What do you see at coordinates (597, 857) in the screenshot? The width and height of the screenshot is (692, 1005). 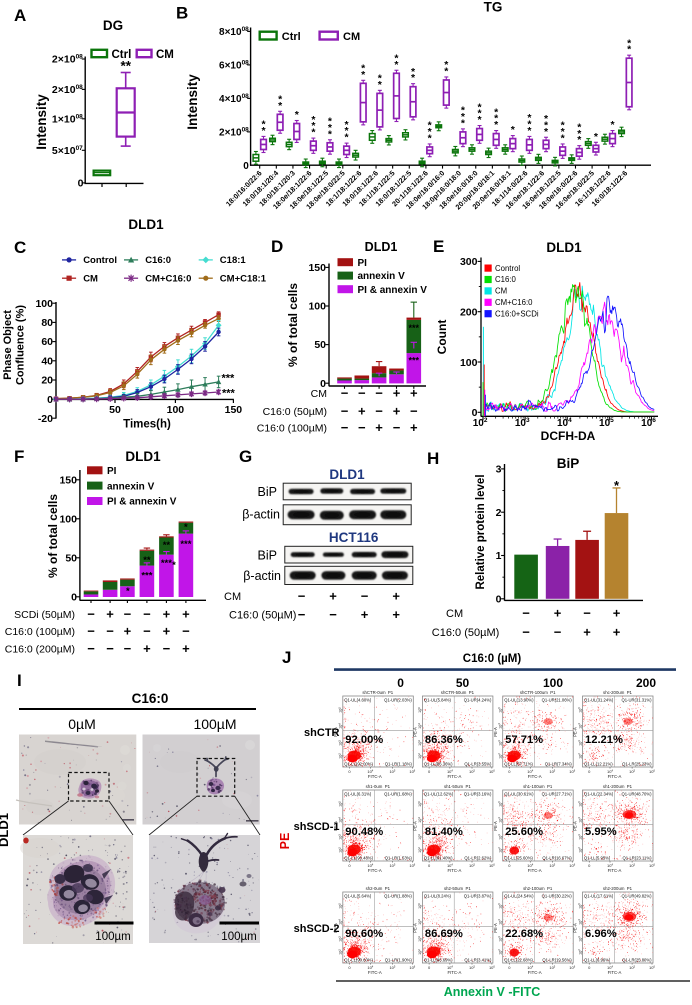 I see `svg-text: Q1-LL(5.95%)` at bounding box center [597, 857].